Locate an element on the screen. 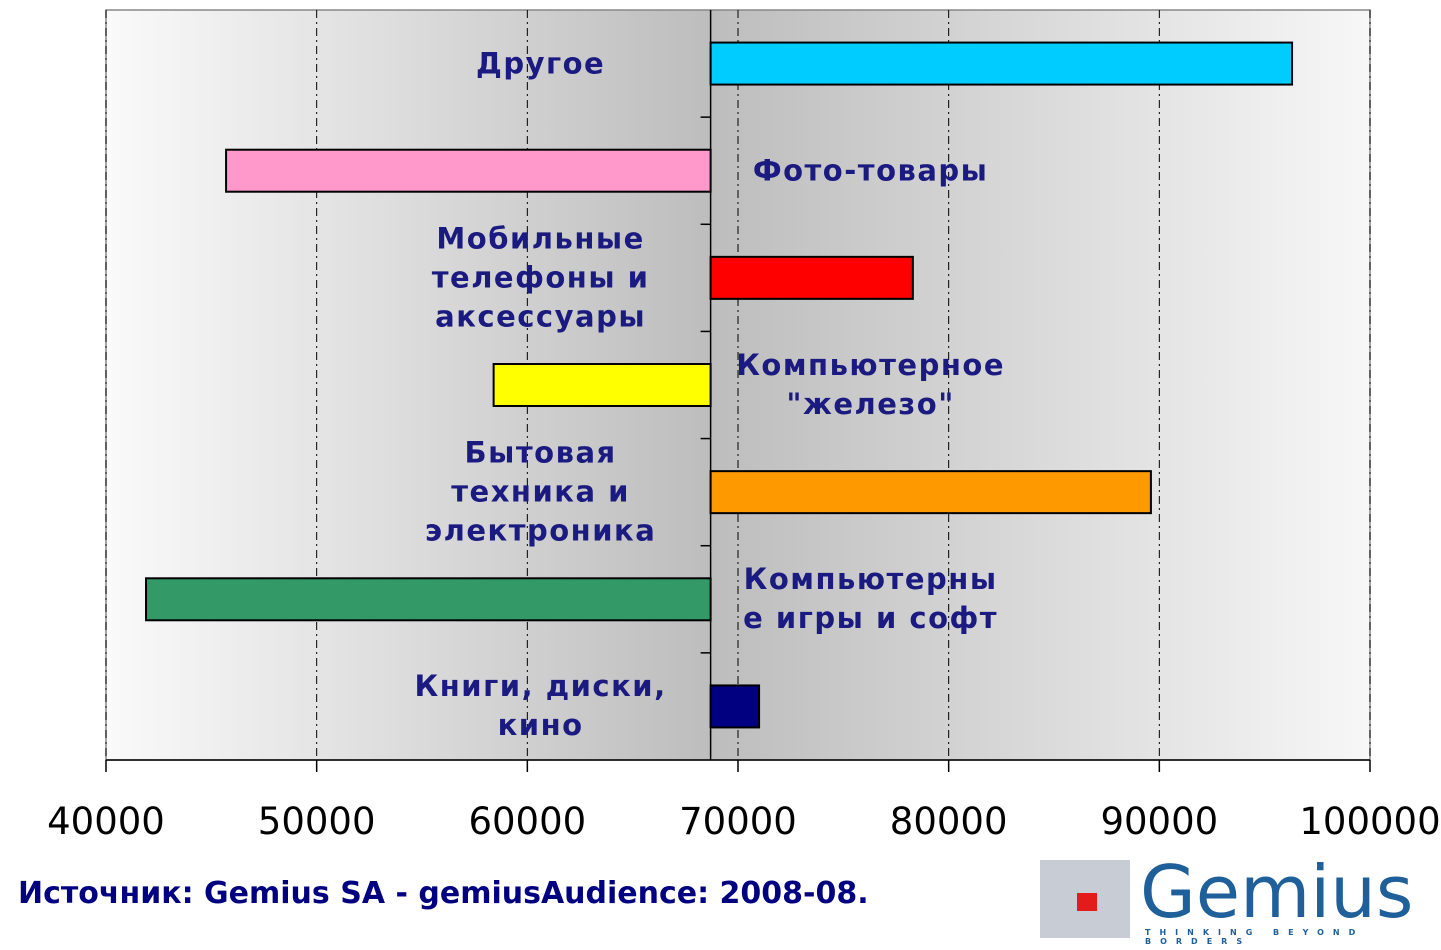 Image resolution: width=1441 pixels, height=950 pixels. x-tick-label: 90000 is located at coordinates (1159, 821).